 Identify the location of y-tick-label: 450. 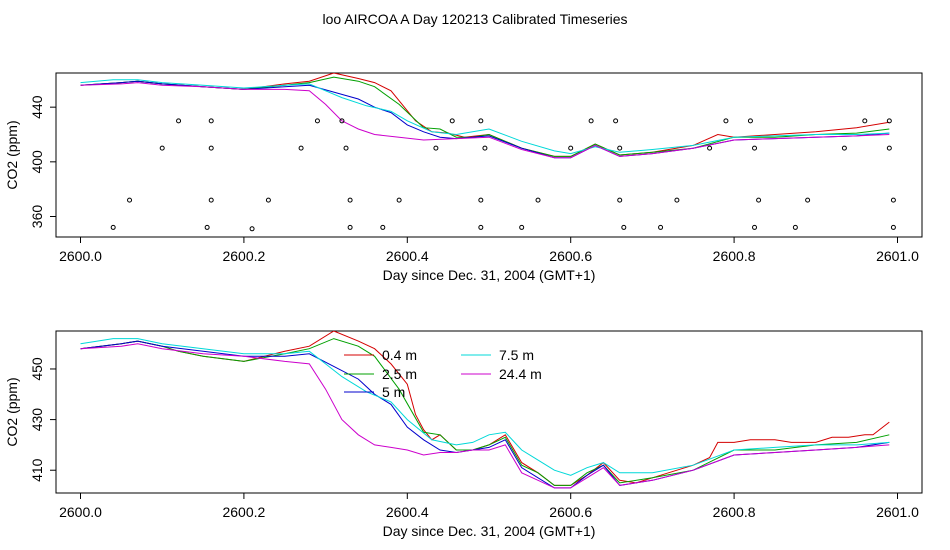
(37, 369).